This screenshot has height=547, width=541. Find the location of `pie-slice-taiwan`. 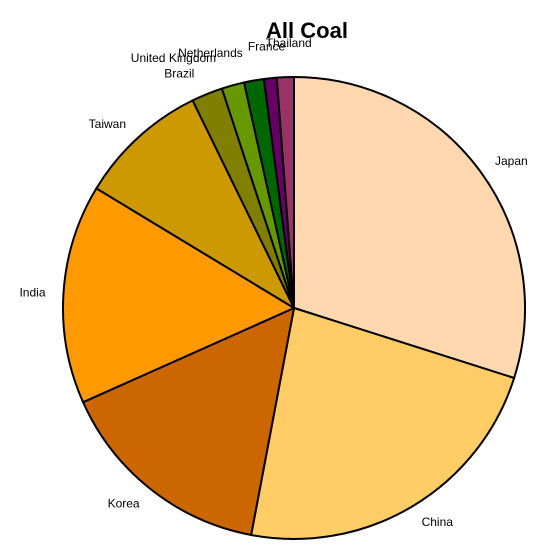

pie-slice-taiwan is located at coordinates (195, 204).